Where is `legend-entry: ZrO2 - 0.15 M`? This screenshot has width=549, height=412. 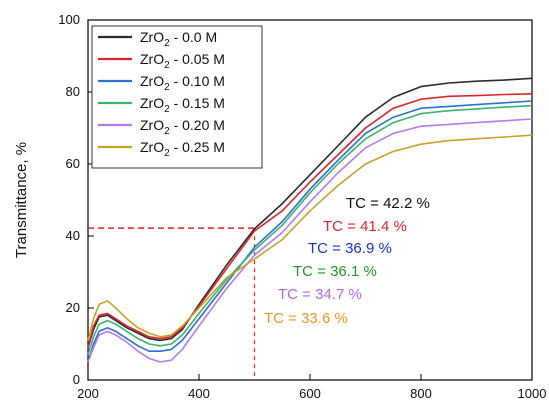 legend-entry: ZrO2 - 0.15 M is located at coordinates (182, 105).